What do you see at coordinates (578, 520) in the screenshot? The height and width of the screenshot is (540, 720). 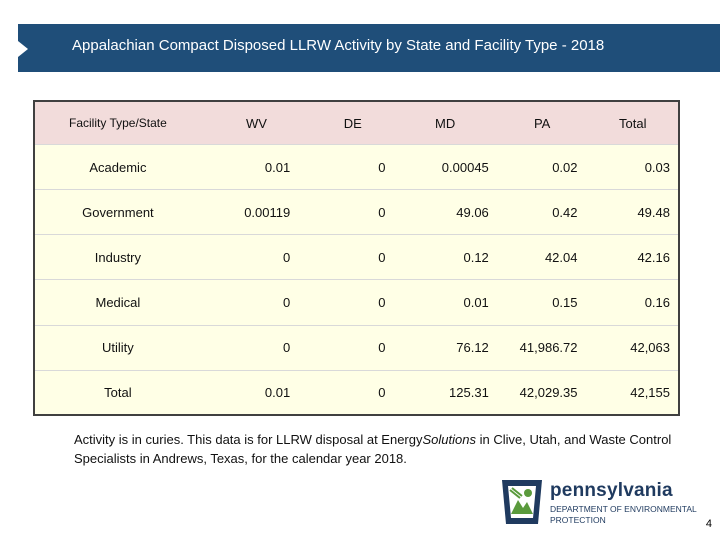 I see `logo-subtitle-line2: PROTECTION` at bounding box center [578, 520].